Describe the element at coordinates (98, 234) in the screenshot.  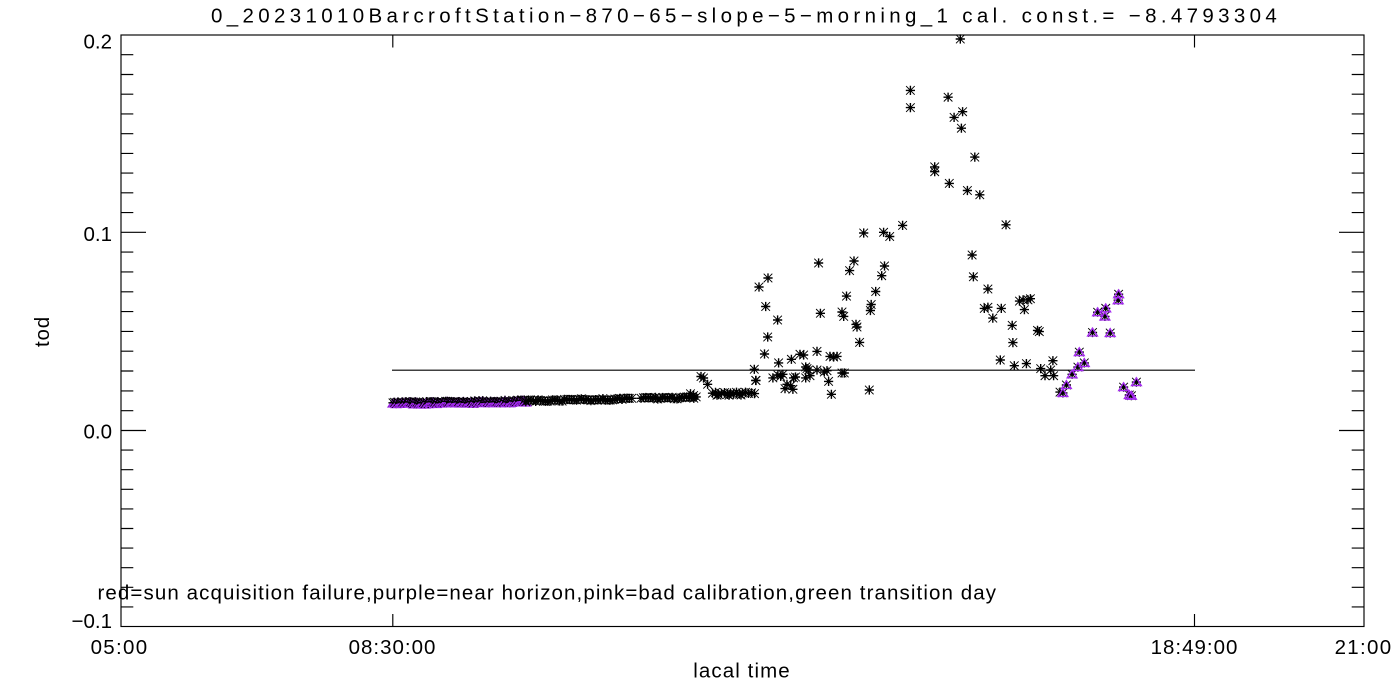
I see `svg-text: 0.1` at that location.